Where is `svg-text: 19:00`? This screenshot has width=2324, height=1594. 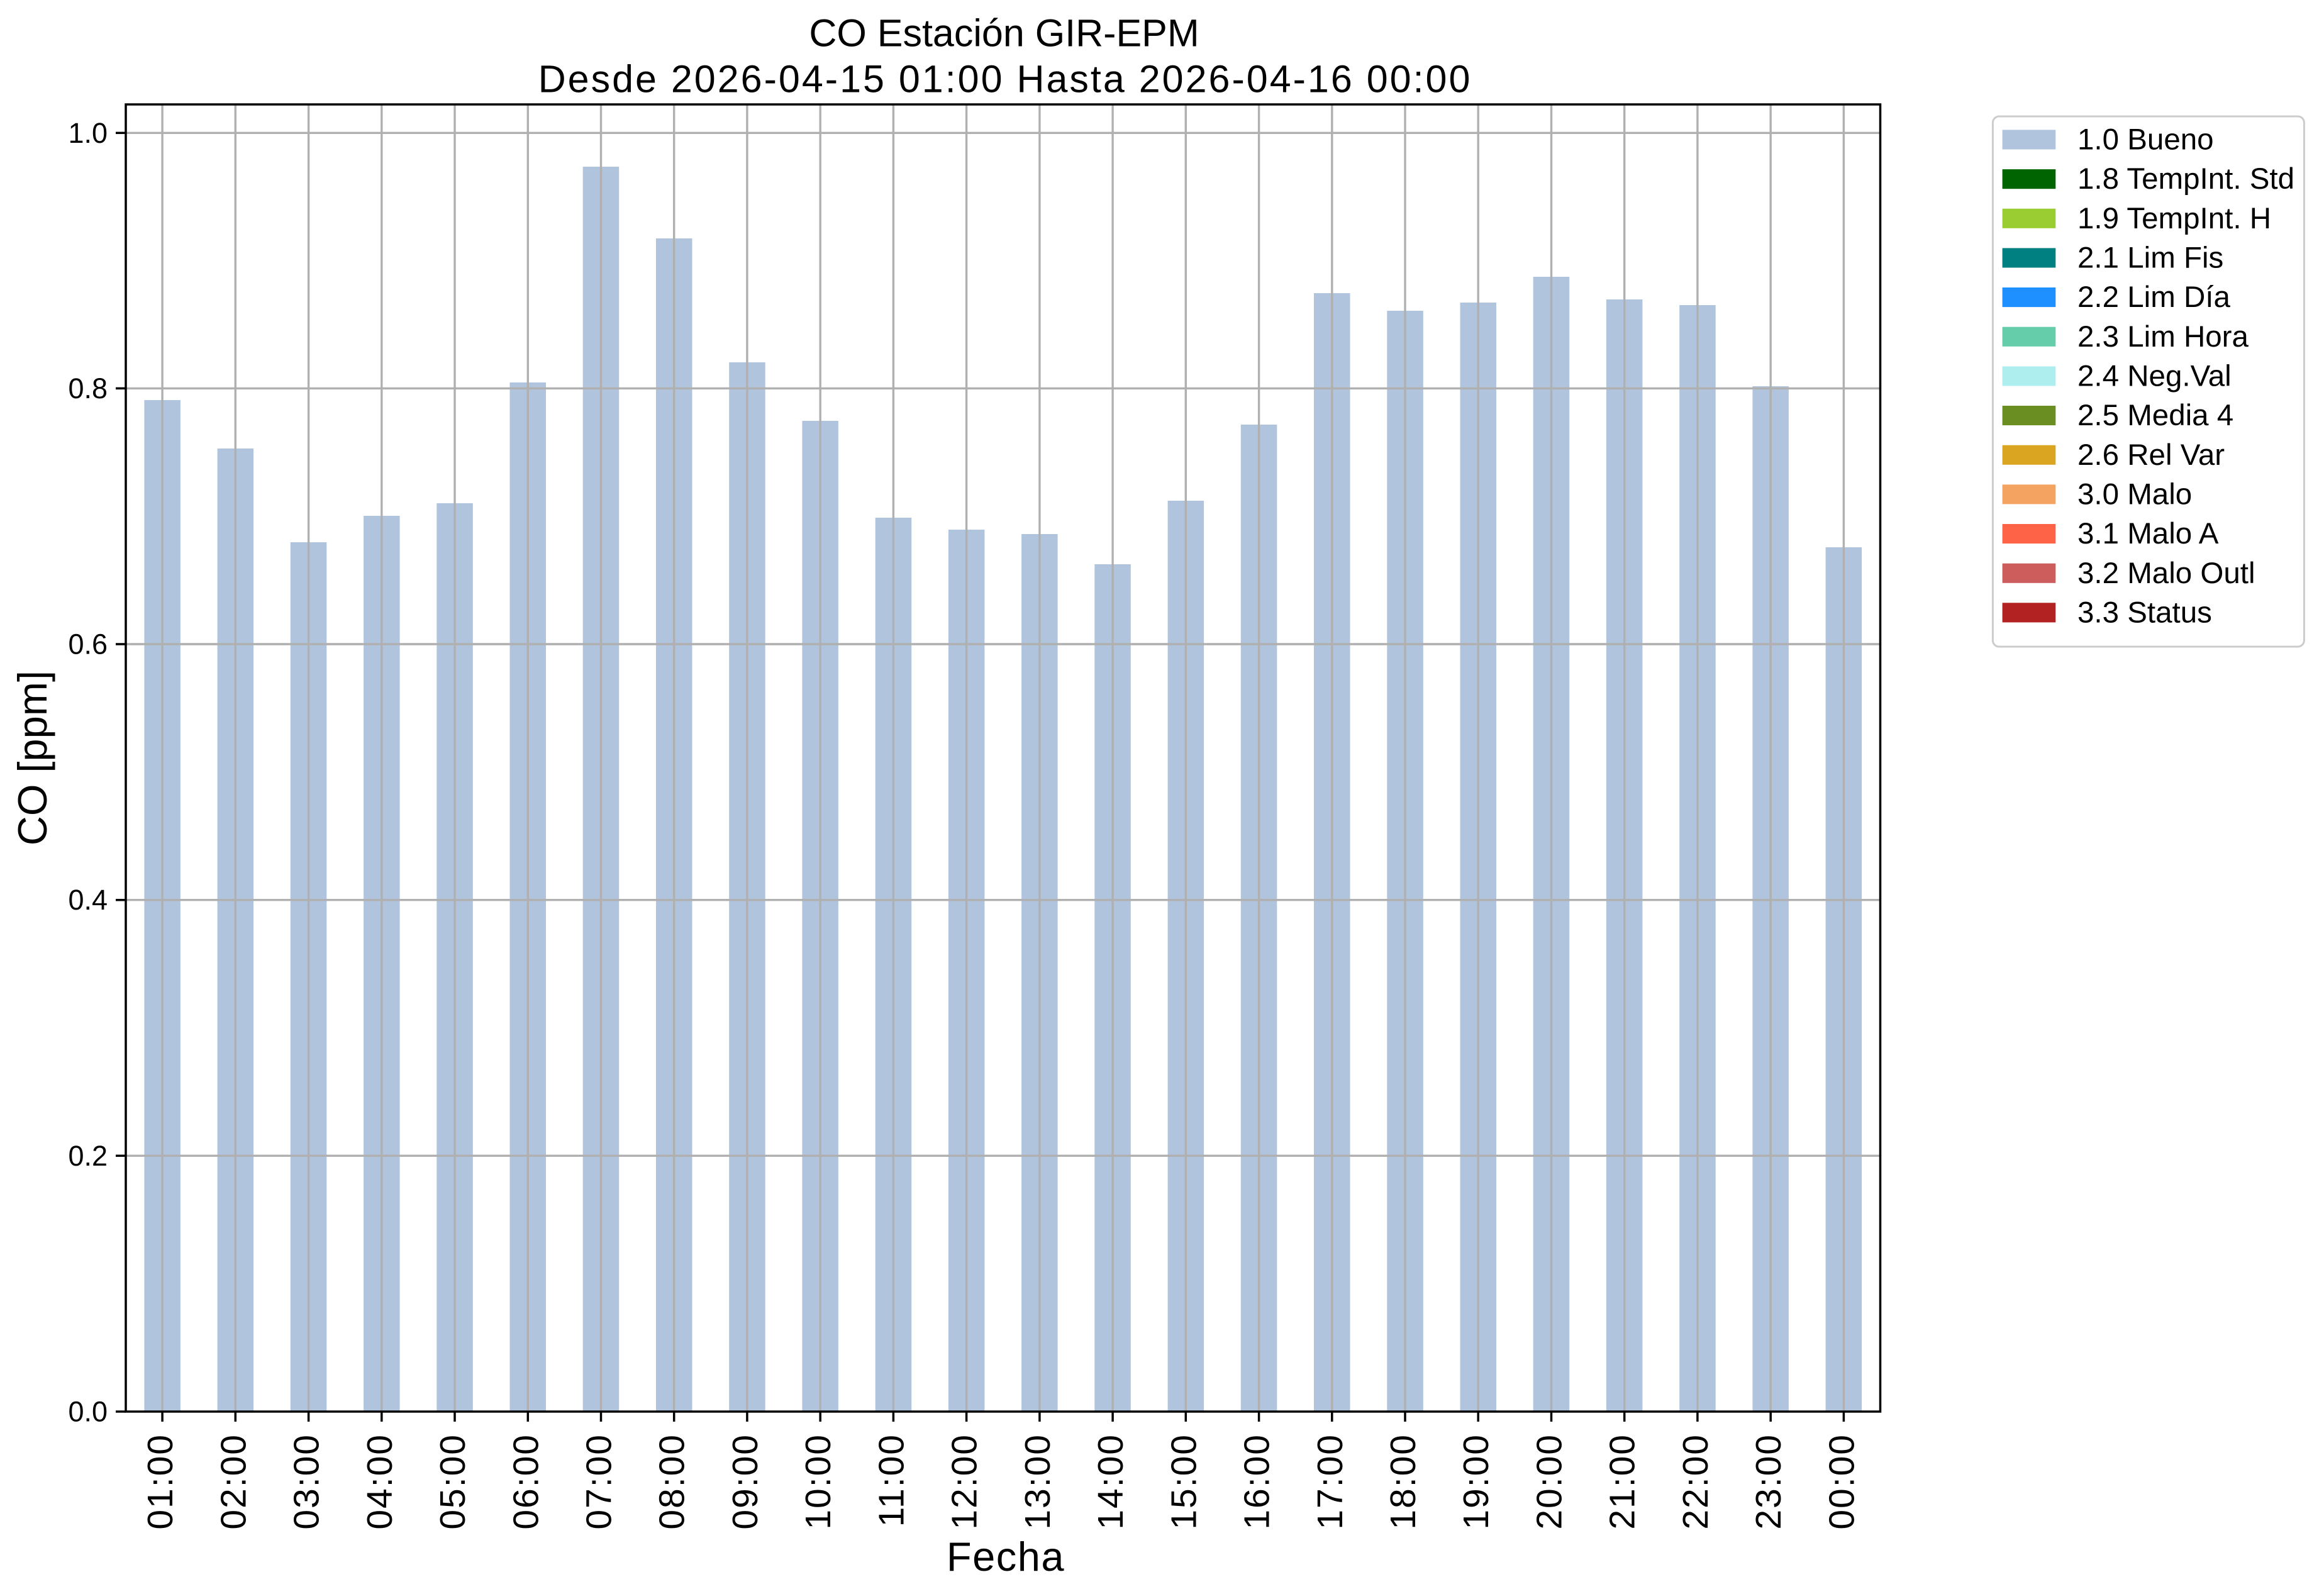
svg-text: 19:00 is located at coordinates (1476, 1482).